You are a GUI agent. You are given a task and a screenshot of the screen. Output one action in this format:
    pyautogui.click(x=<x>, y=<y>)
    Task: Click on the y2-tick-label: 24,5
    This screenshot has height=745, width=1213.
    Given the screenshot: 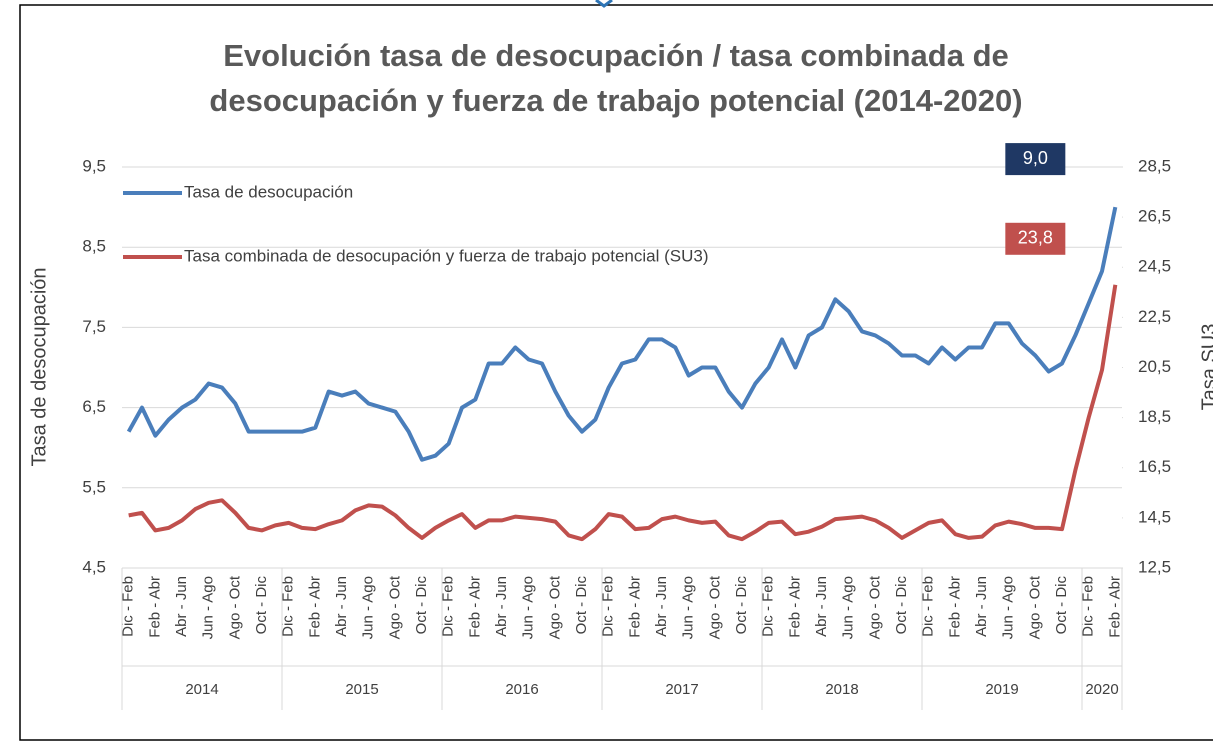 What is the action you would take?
    pyautogui.click(x=1154, y=266)
    